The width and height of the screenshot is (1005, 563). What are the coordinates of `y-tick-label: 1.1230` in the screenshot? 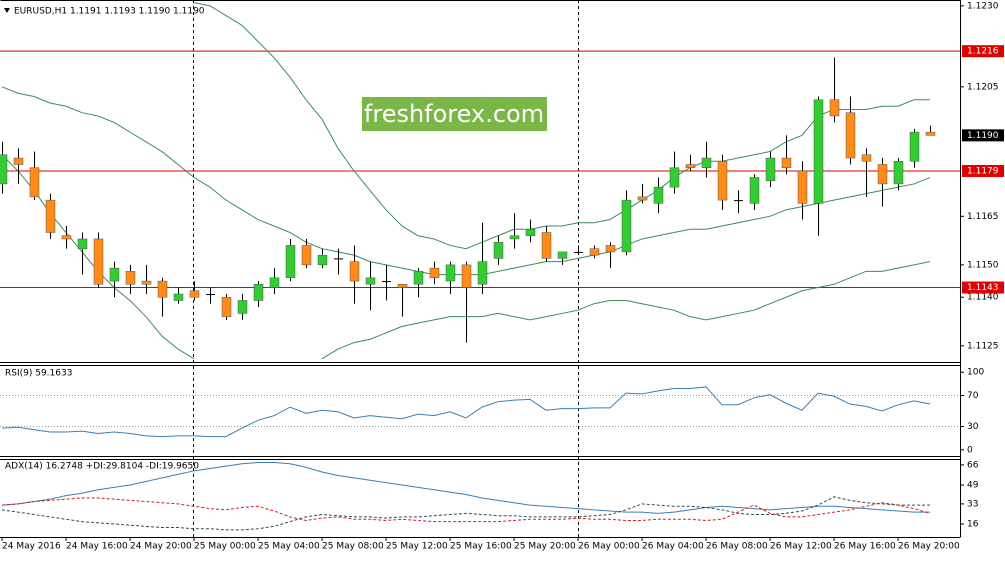 It's located at (983, 6).